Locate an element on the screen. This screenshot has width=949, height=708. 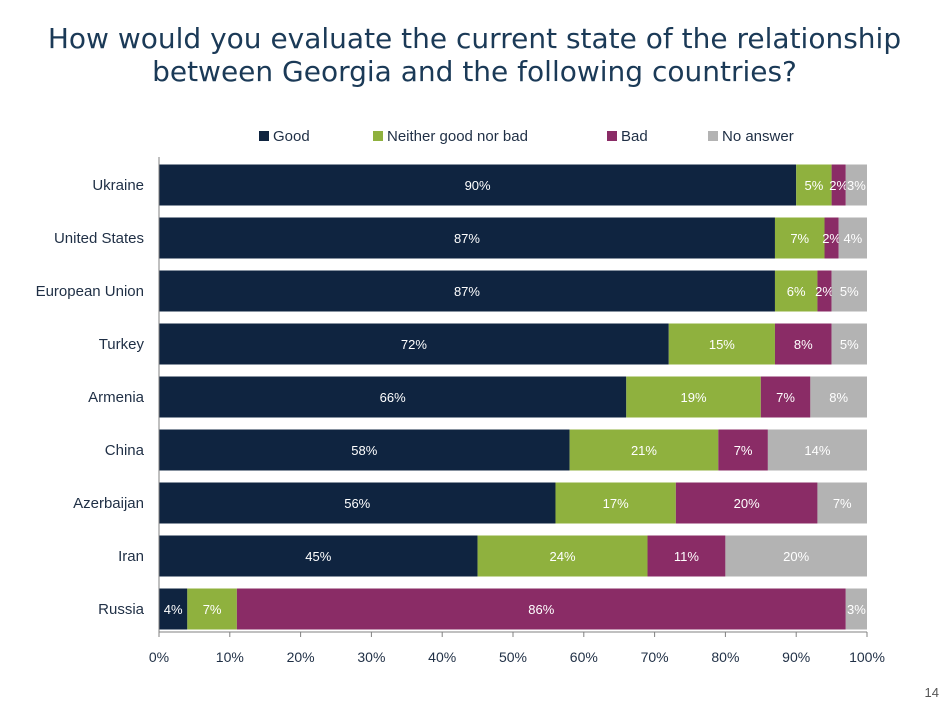
data-label-azerbaijan-neither-good-nor-bad: 17% is located at coordinates (616, 503).